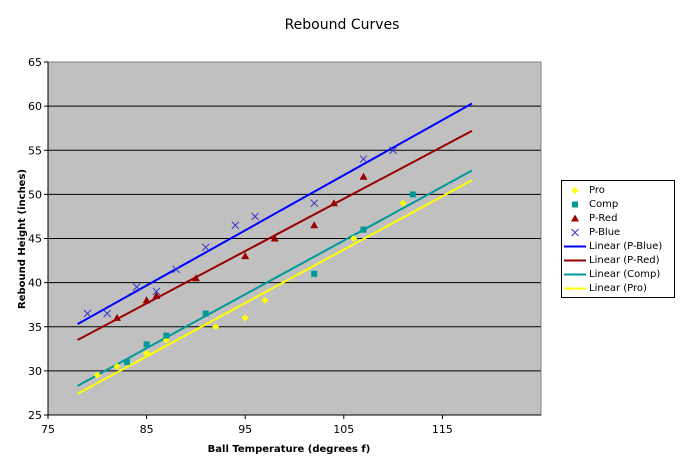  Describe the element at coordinates (624, 260) in the screenshot. I see `legend-label: Linear (P-Red)` at that location.